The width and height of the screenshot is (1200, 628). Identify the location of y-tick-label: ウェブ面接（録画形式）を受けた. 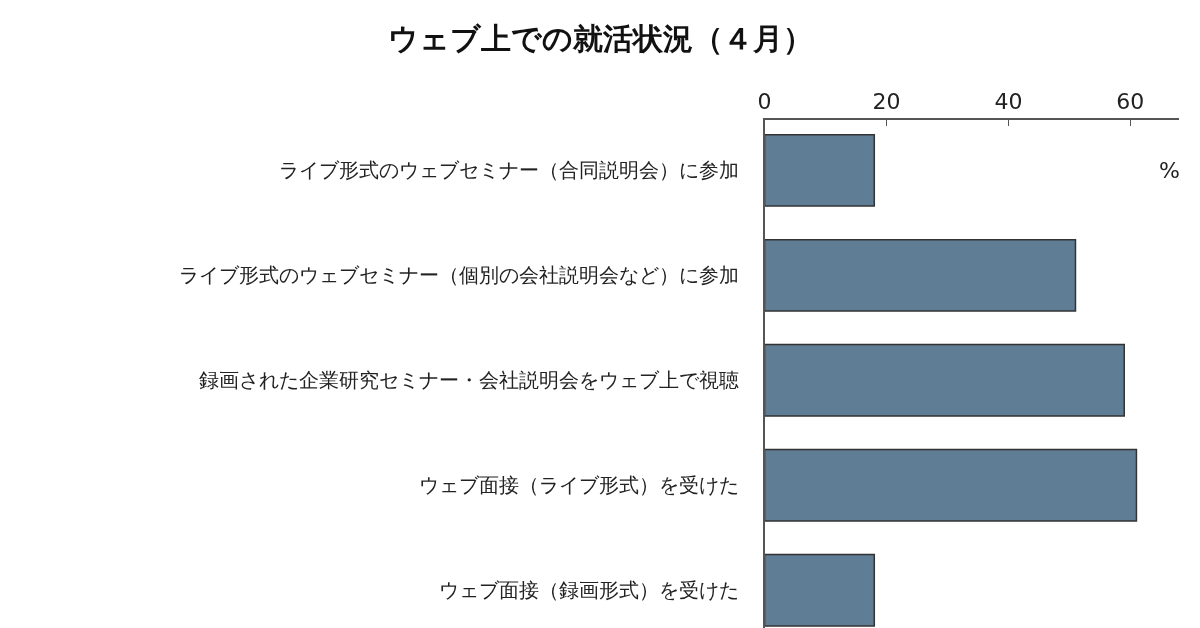
(588, 590).